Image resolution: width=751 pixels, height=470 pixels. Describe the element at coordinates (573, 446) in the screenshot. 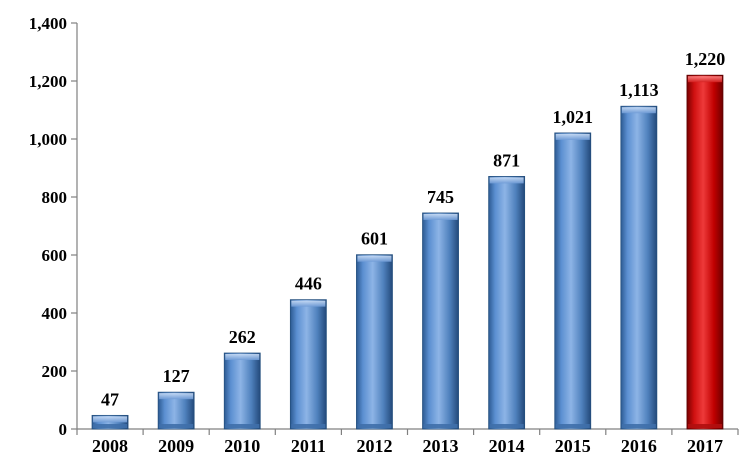

I see `x-tick-label: 2015` at that location.